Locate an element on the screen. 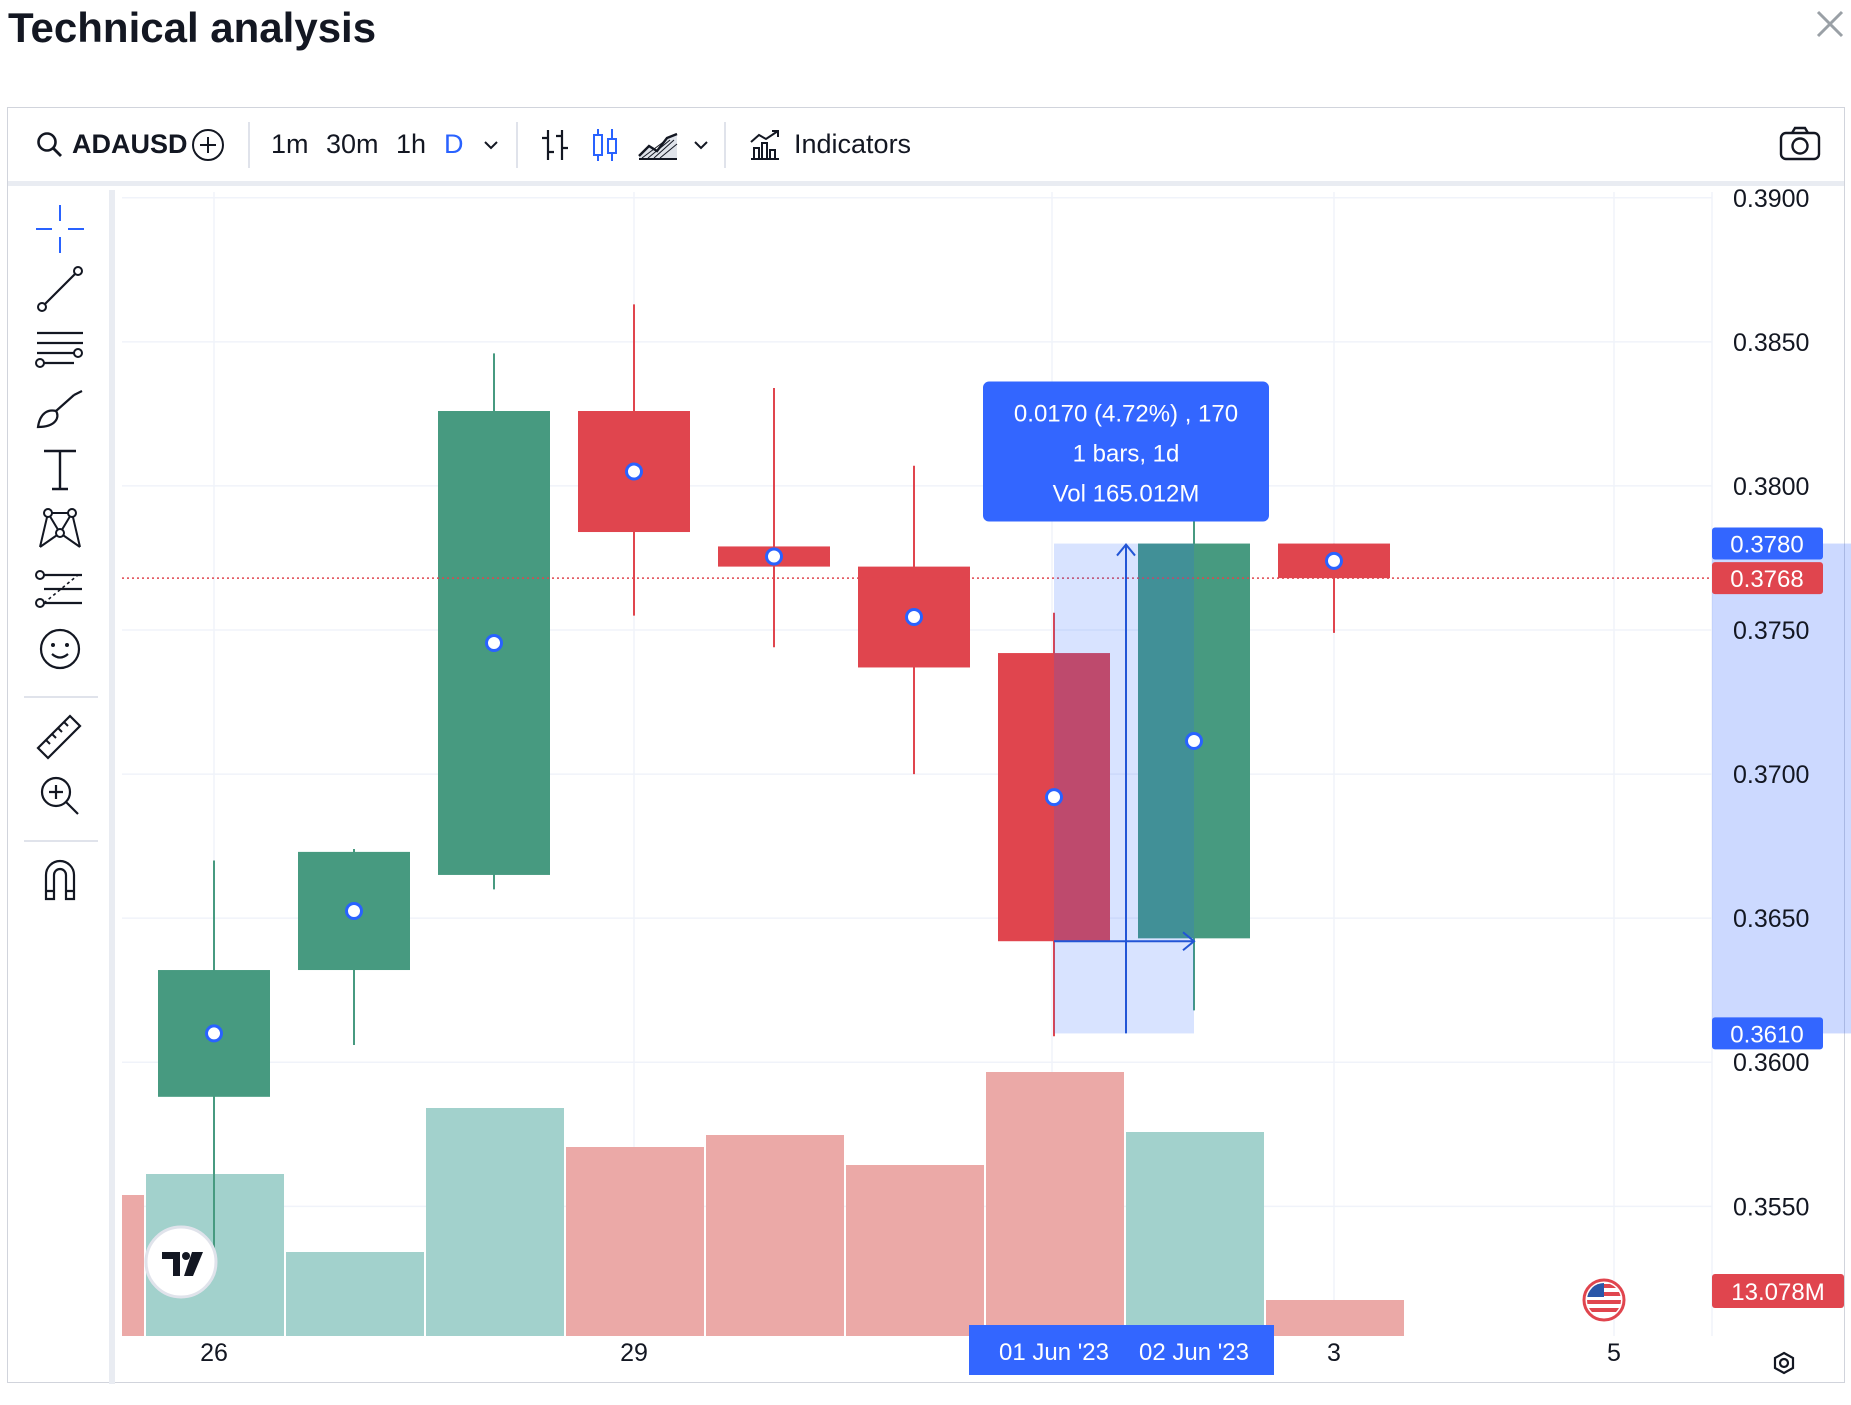 This screenshot has height=1405, width=1851. y-tick-label: 0.3850 is located at coordinates (1771, 343).